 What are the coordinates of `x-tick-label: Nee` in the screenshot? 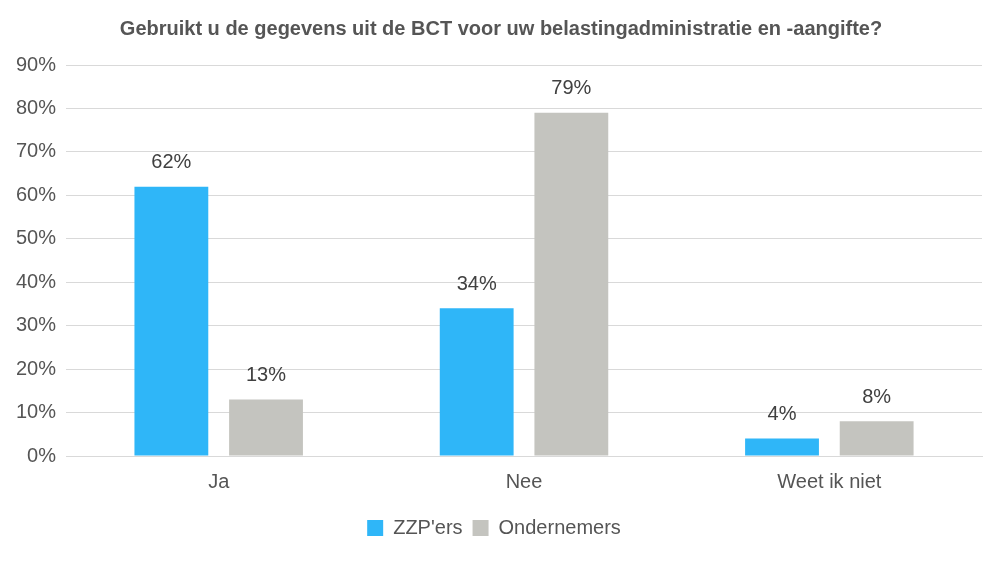 It's located at (524, 480).